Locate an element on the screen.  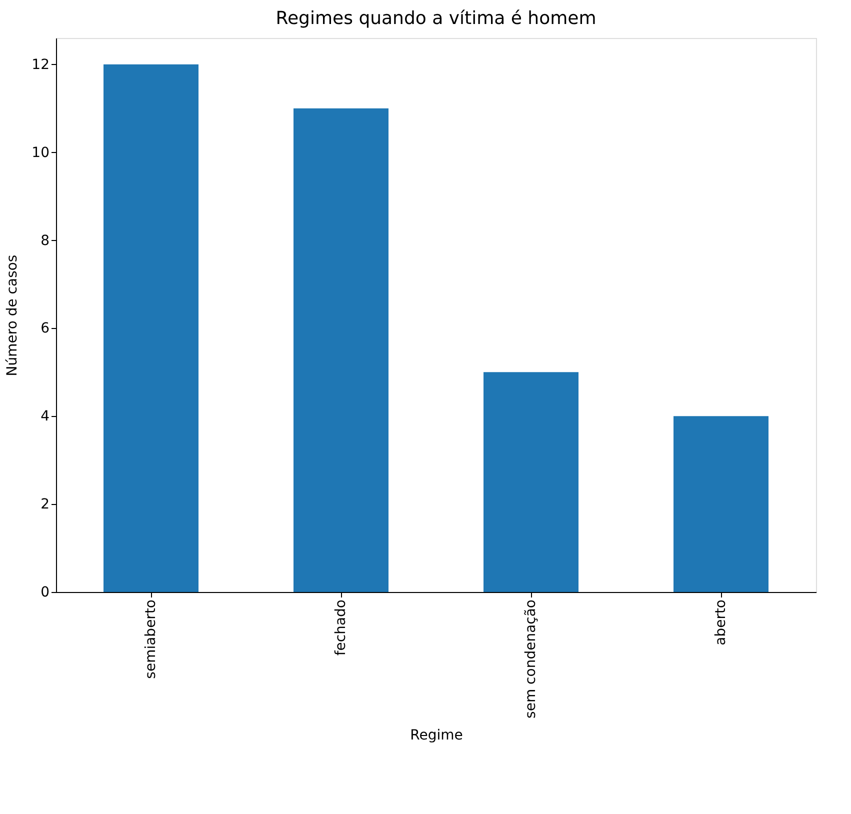
y-tick-label: 10 is located at coordinates (41, 152).